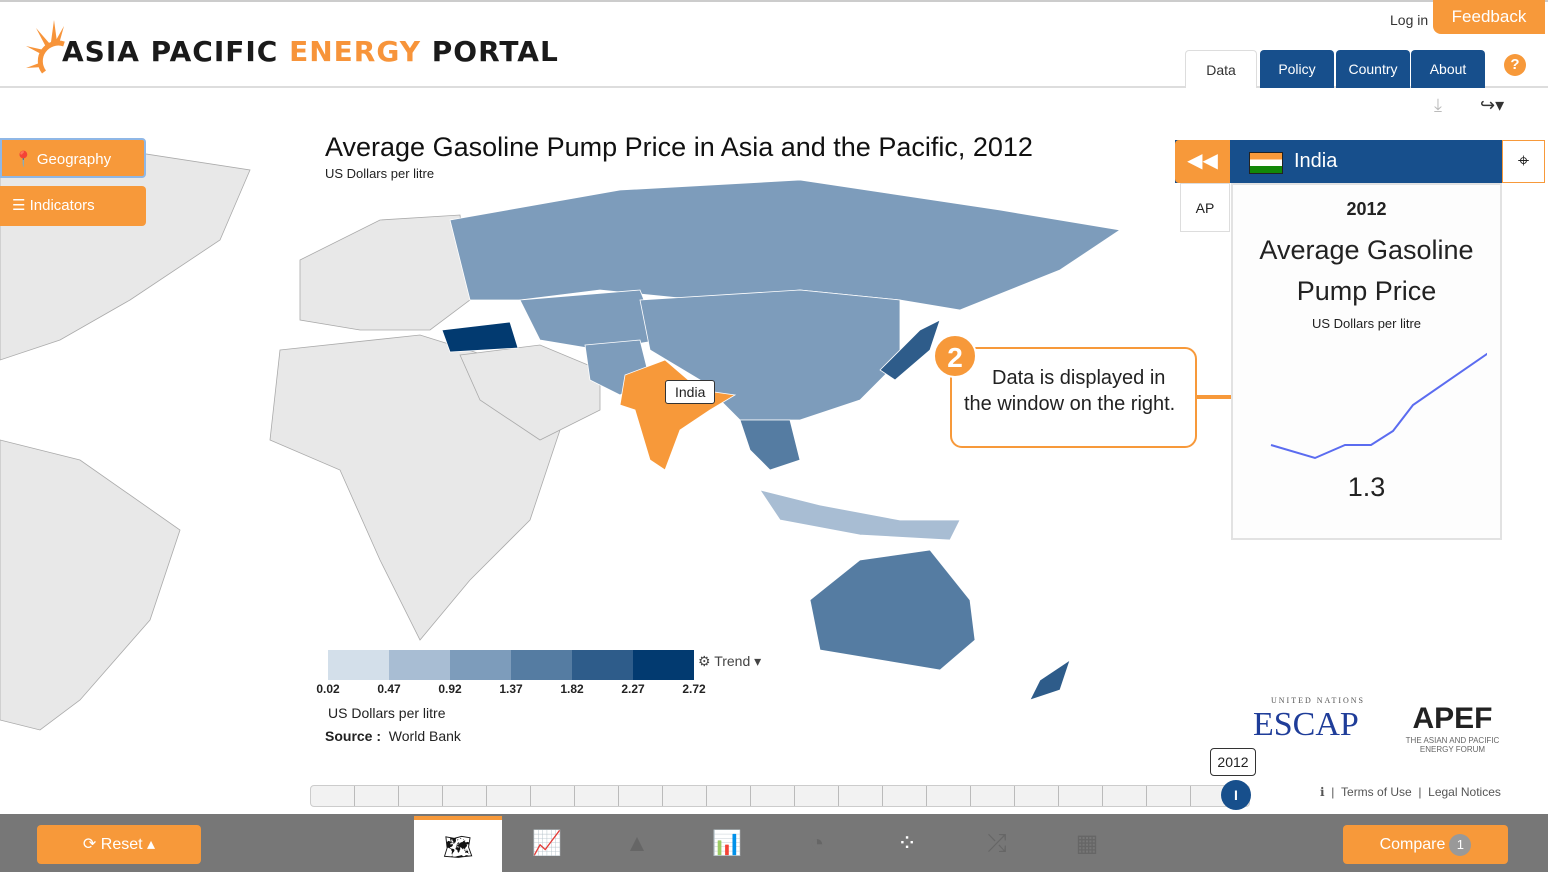  Describe the element at coordinates (1460, 845) in the screenshot. I see `compare-count-badge: 1` at that location.